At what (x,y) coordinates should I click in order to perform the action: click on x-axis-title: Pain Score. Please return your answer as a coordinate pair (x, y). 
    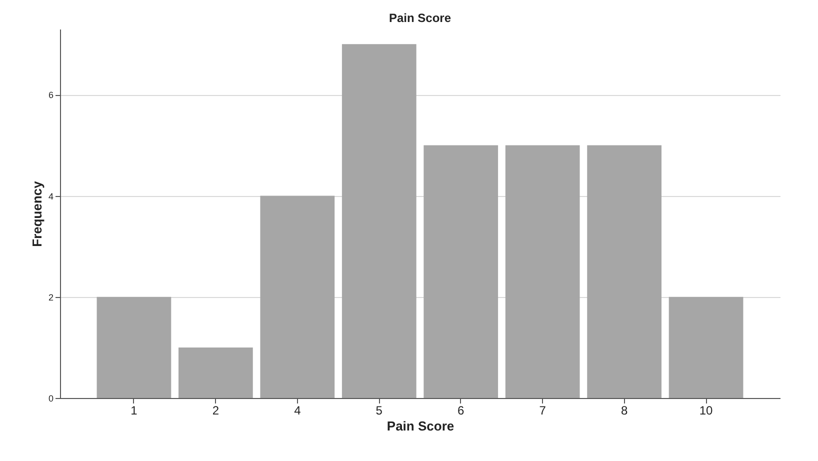
    Looking at the image, I should click on (420, 426).